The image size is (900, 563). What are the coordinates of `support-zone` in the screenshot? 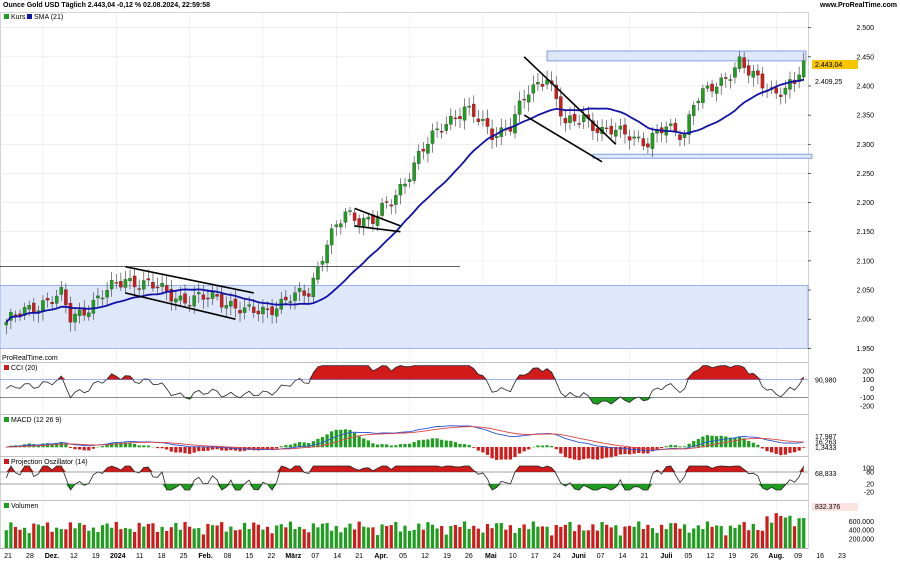 It's located at (404, 317).